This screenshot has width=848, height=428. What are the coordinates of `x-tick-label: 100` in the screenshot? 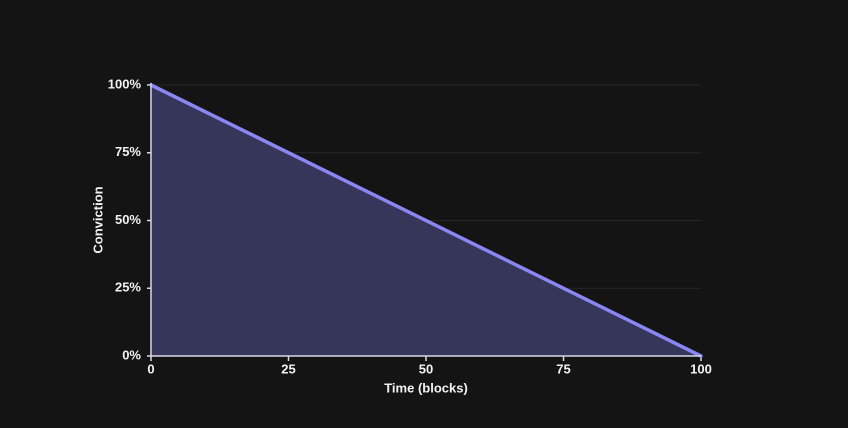 It's located at (701, 368).